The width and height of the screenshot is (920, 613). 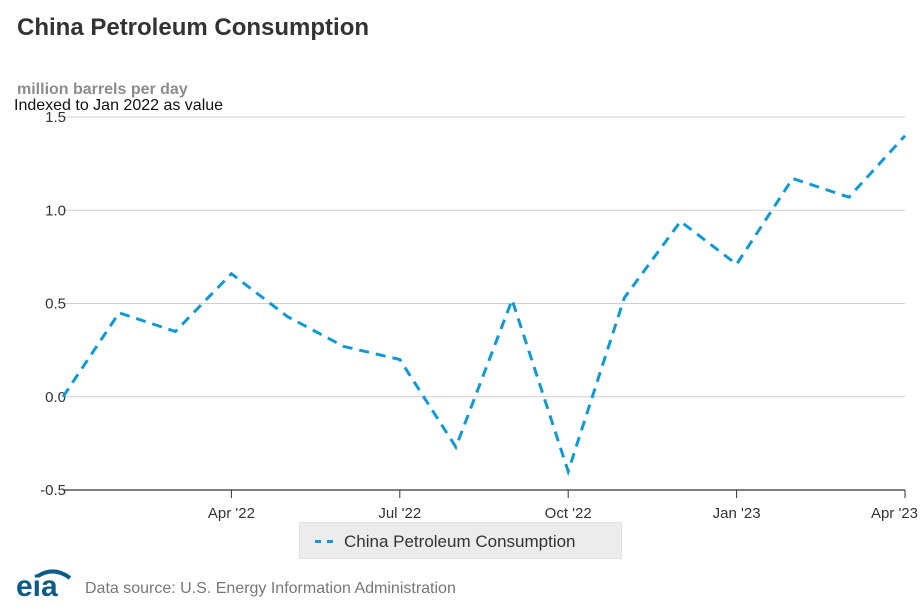 I want to click on logo-swoosh, so click(x=54, y=574).